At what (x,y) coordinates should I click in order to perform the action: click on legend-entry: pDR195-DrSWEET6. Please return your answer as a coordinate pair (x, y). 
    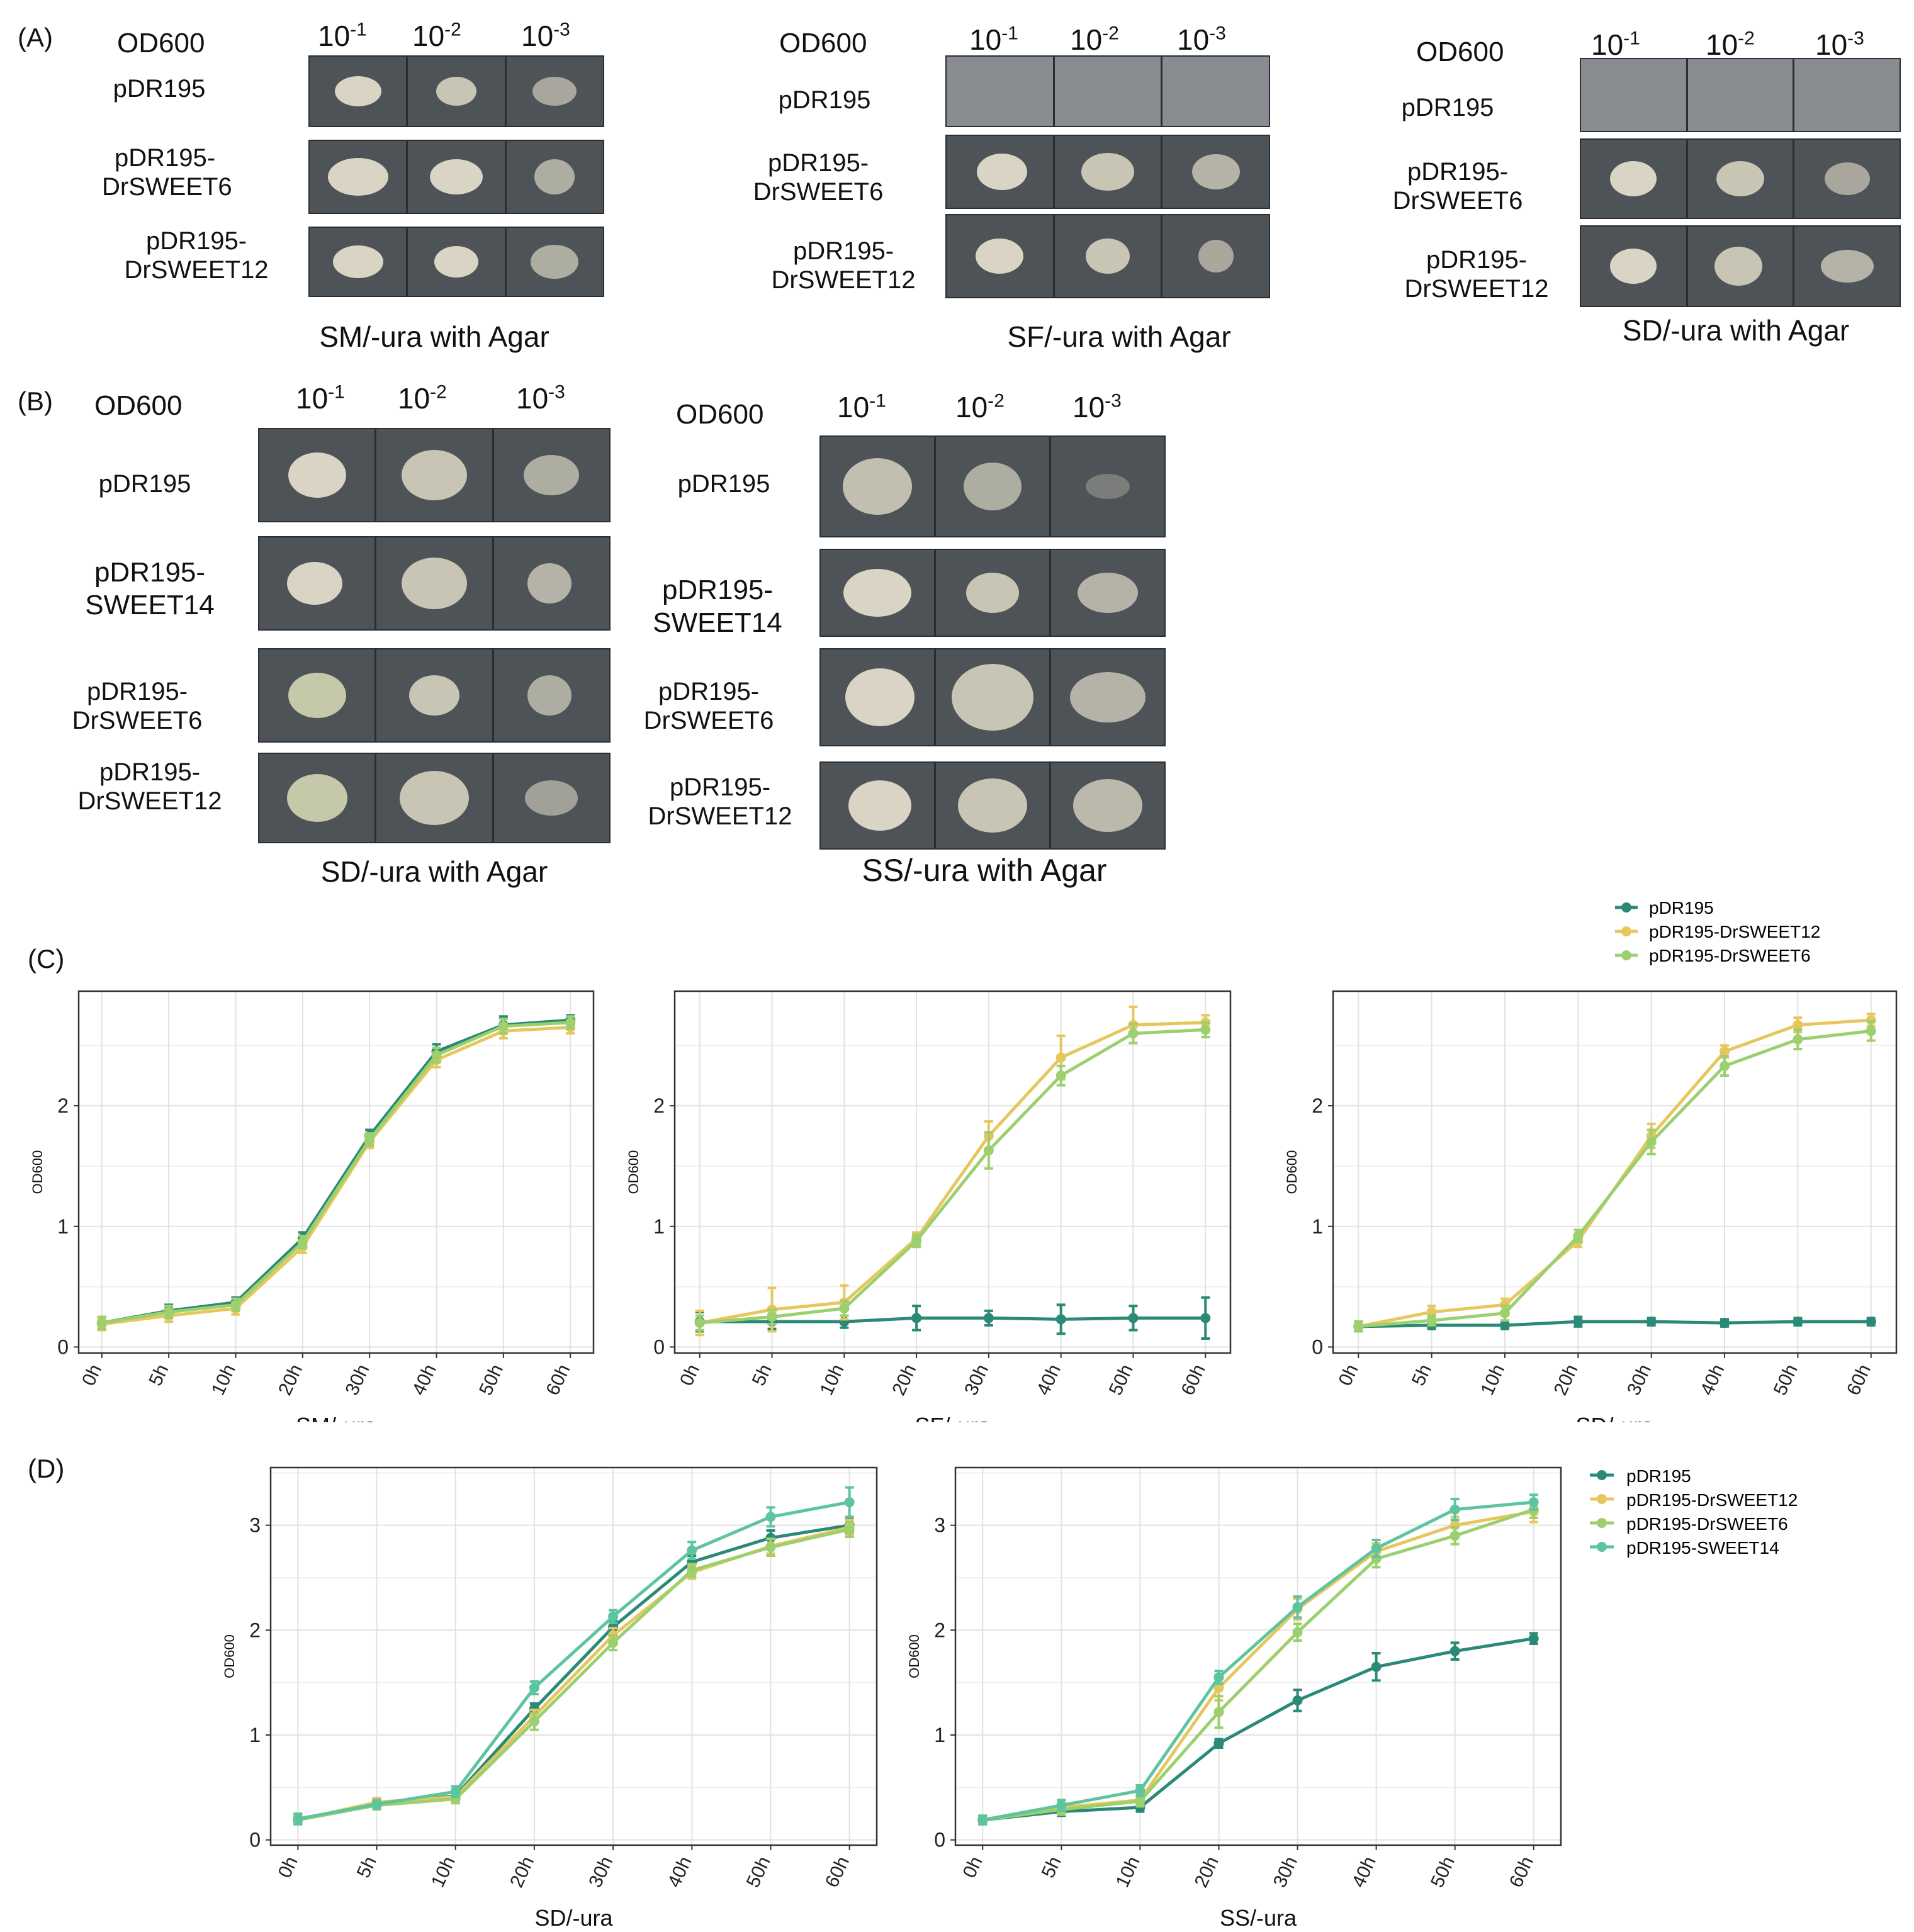
    Looking at the image, I should click on (1689, 1524).